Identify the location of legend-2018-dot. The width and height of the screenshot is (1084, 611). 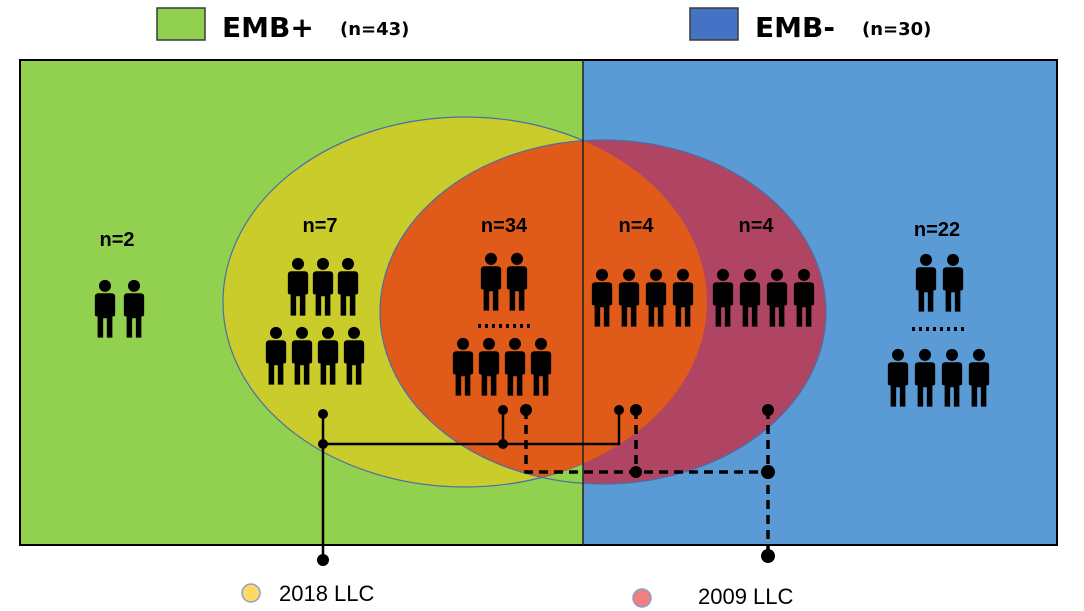
(251, 593).